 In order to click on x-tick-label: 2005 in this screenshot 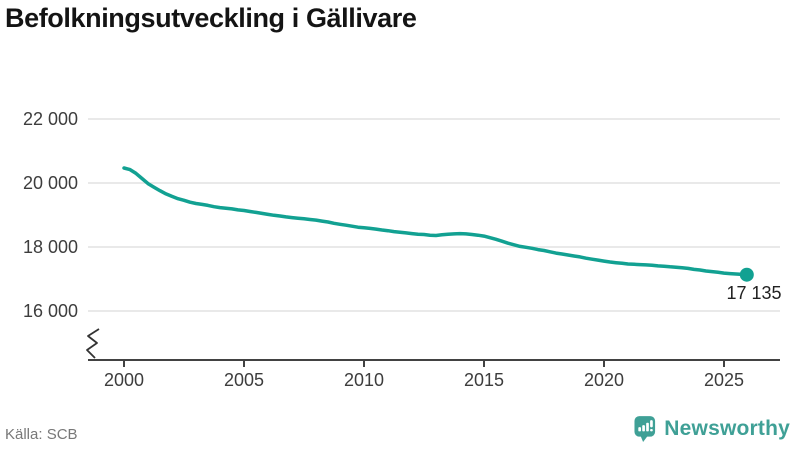, I will do `click(244, 380)`.